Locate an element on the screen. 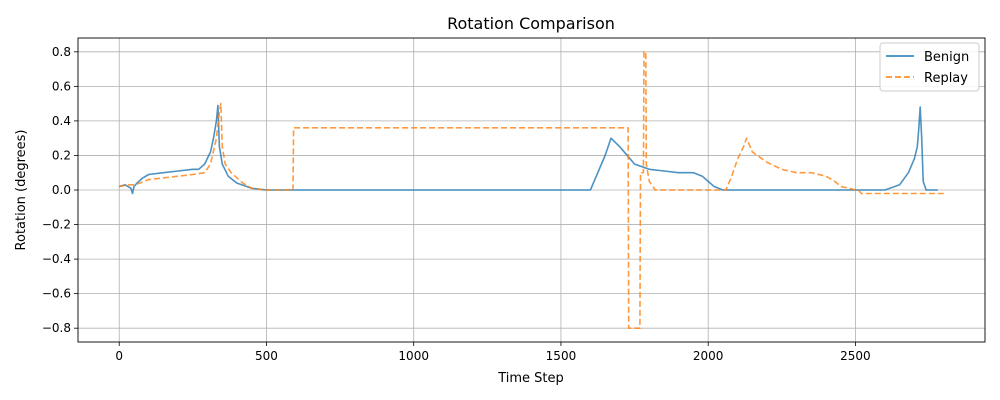 The height and width of the screenshot is (400, 1000). x-tick-label: 2500 is located at coordinates (855, 356).